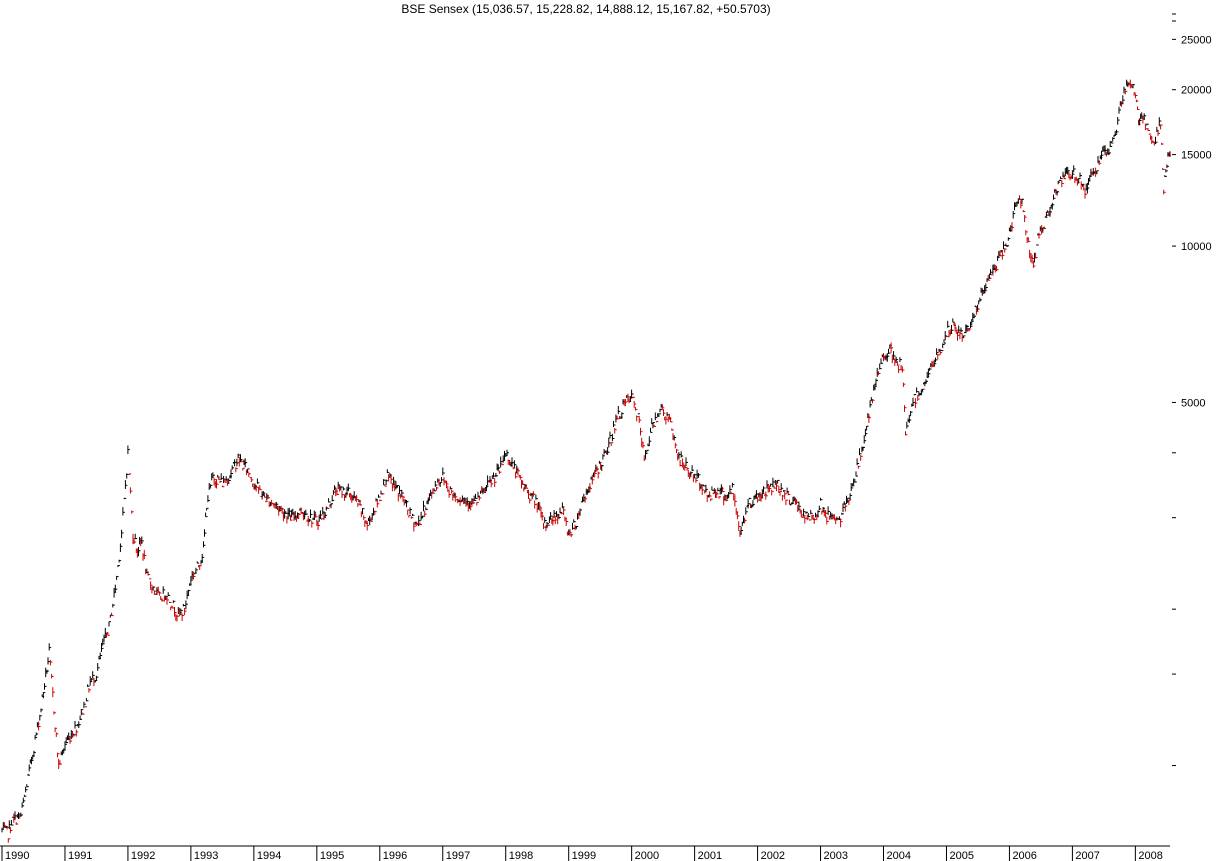  I want to click on x-tick-label: 1999, so click(584, 855).